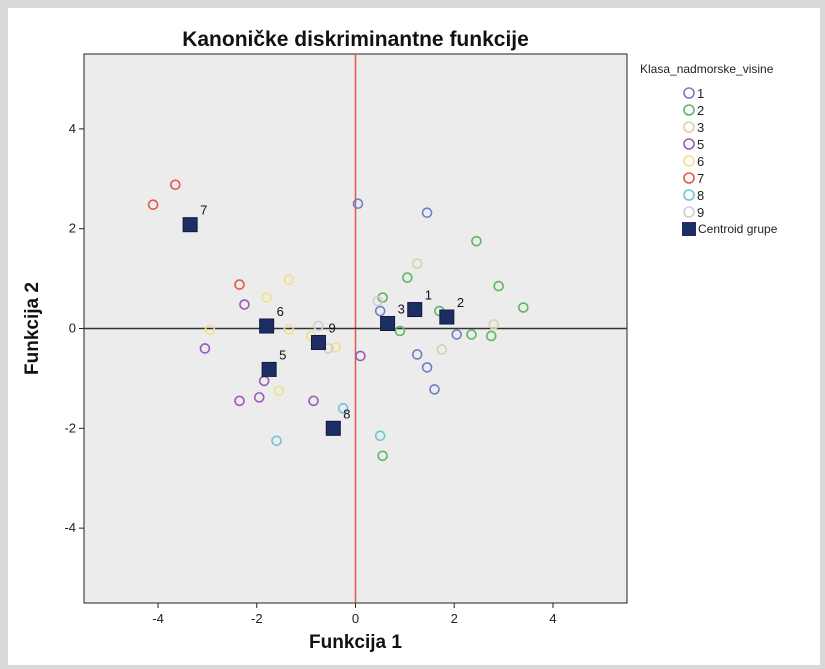 The width and height of the screenshot is (825, 669). Describe the element at coordinates (282, 354) in the screenshot. I see `centroid-label: 5` at that location.